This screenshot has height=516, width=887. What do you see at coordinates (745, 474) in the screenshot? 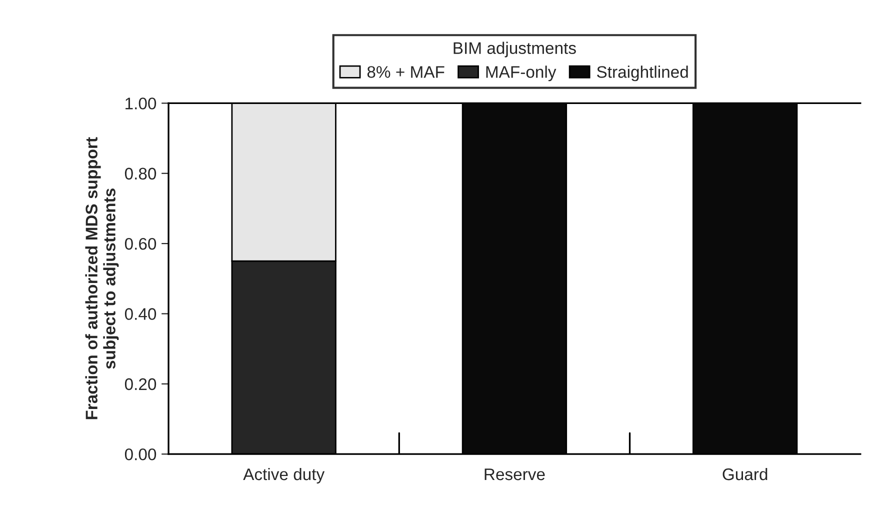
I see `x-tick-label: Guard` at bounding box center [745, 474].